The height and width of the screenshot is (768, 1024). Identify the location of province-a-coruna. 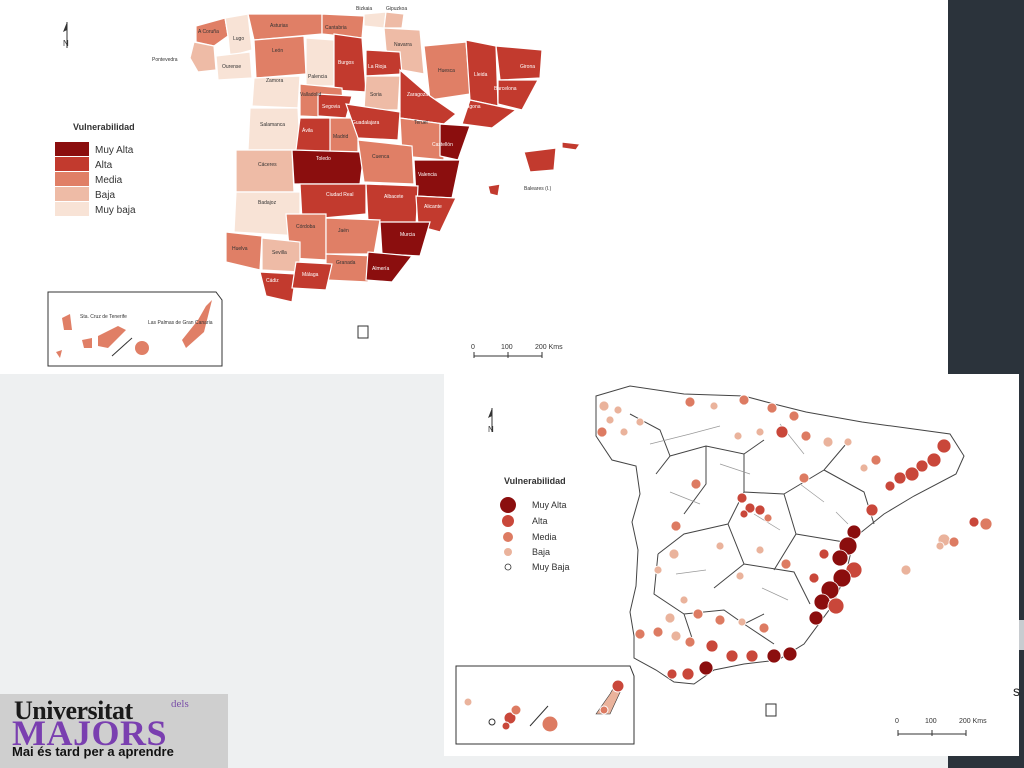
(212, 32).